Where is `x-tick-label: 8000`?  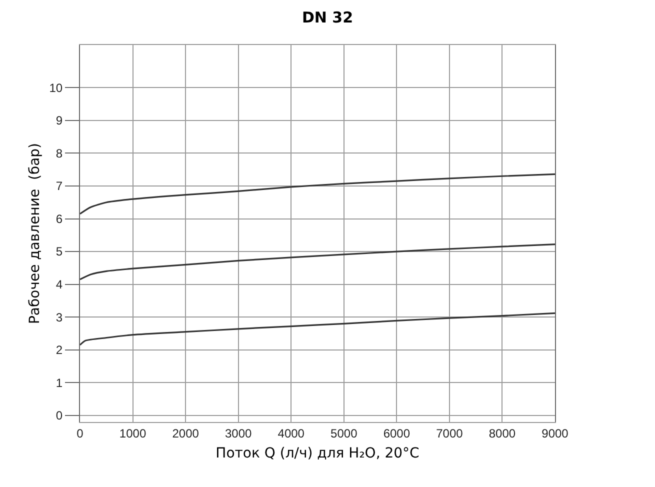
x-tick-label: 8000 is located at coordinates (502, 433).